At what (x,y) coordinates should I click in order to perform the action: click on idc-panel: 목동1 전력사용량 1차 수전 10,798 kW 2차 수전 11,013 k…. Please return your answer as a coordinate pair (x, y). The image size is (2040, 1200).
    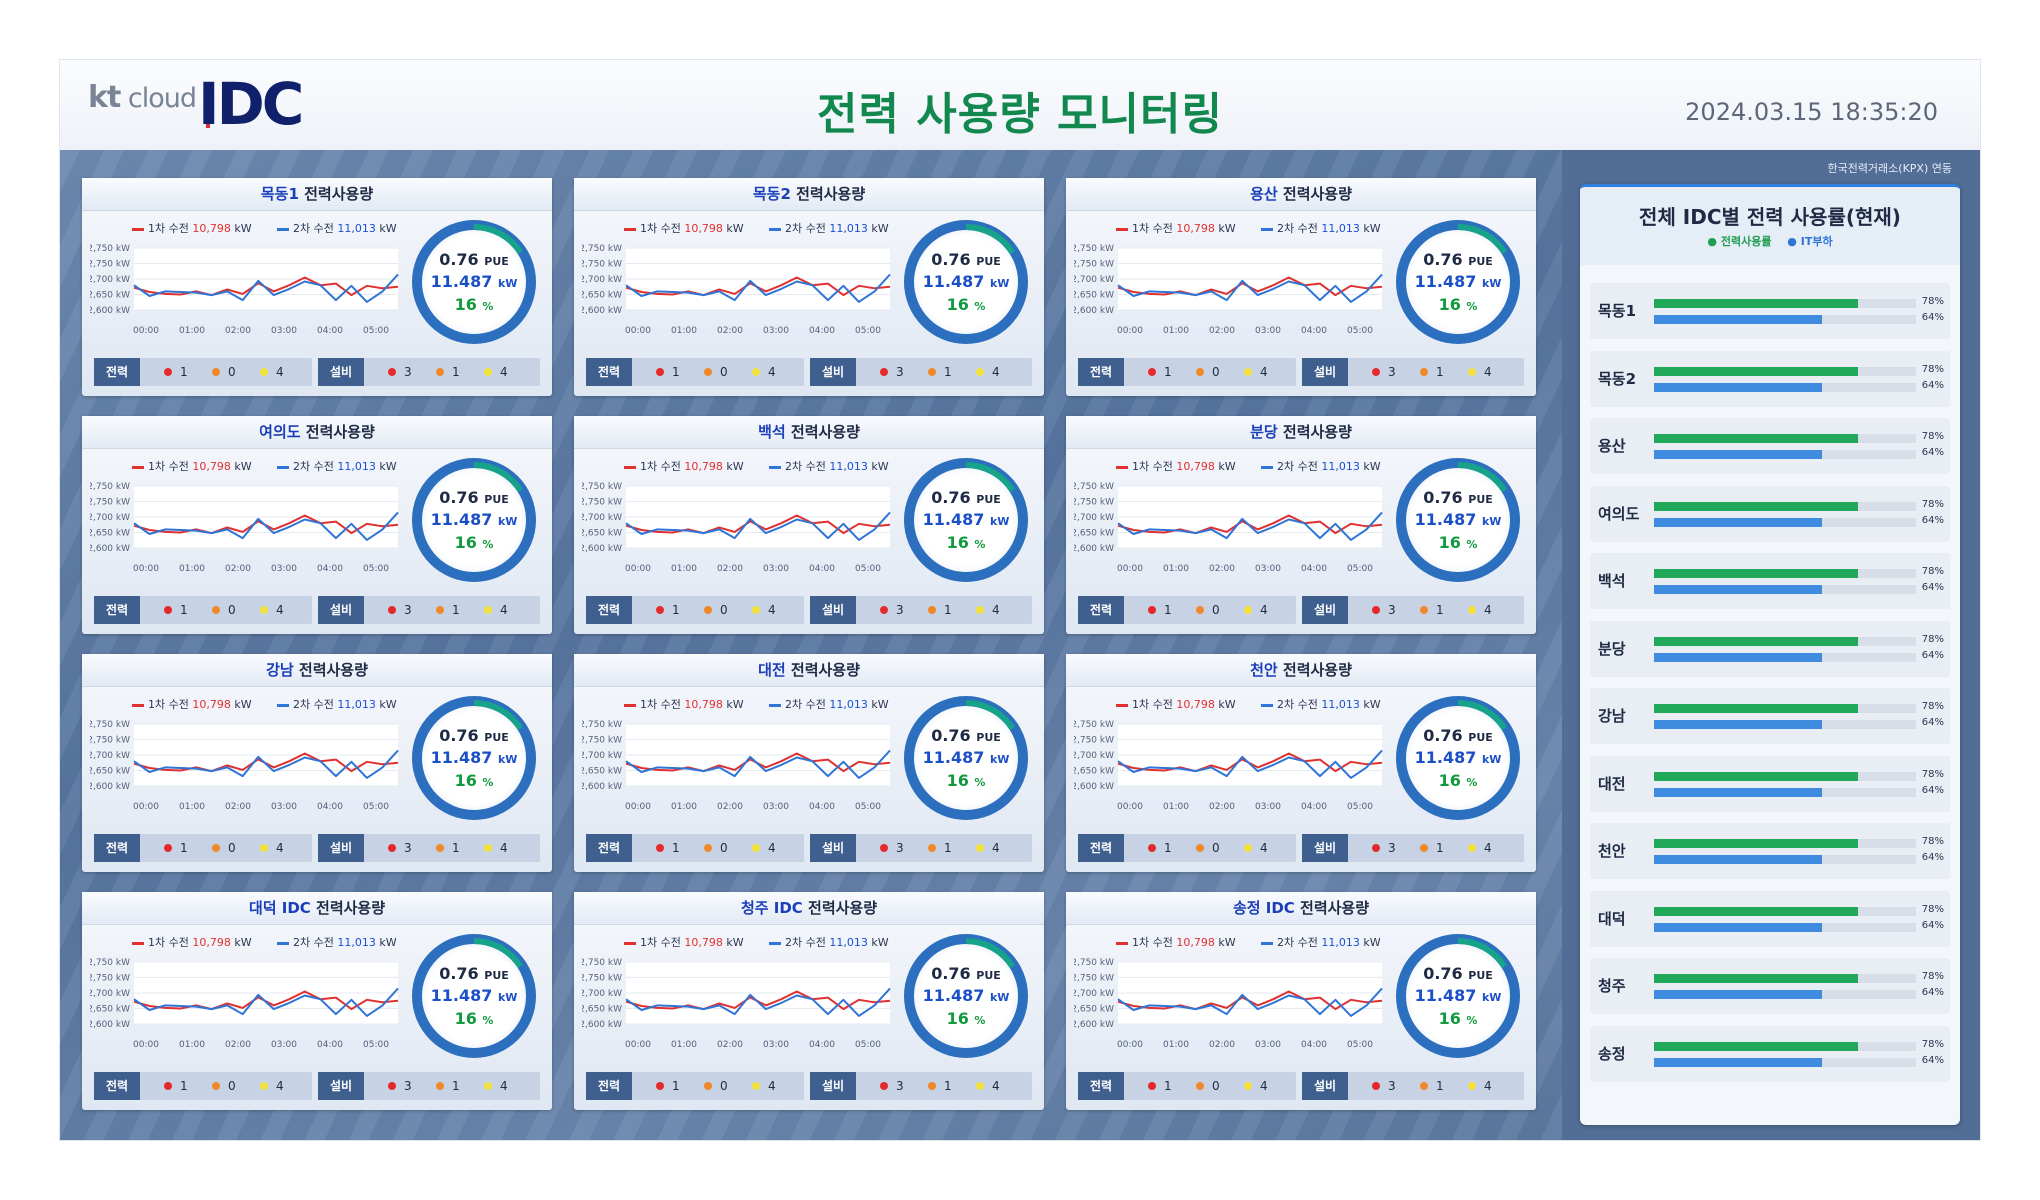
    Looking at the image, I should click on (317, 287).